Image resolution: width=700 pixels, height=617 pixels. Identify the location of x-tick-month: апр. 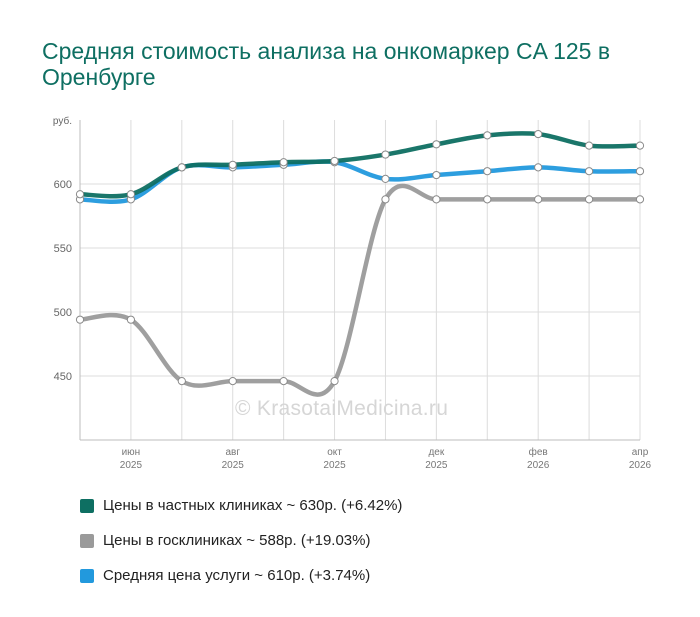
(640, 452).